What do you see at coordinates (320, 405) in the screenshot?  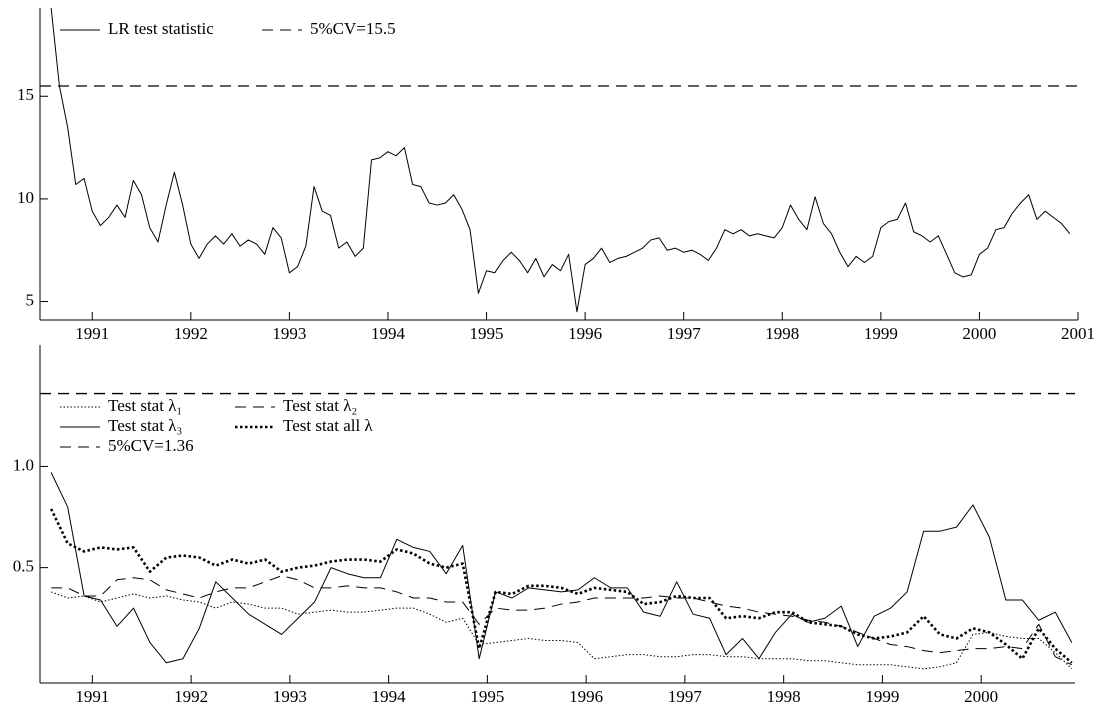 I see `legend-label: Test stat λ₂` at bounding box center [320, 405].